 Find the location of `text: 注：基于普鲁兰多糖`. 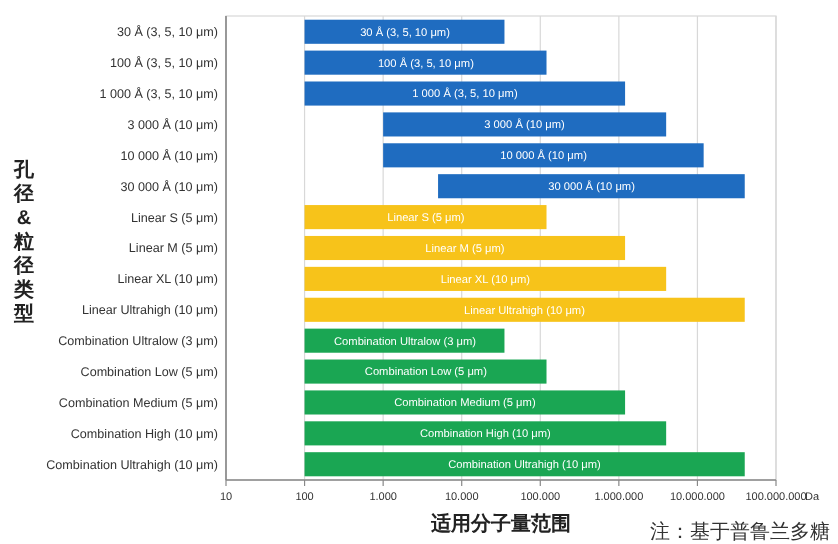

text: 注：基于普鲁兰多糖 is located at coordinates (740, 532).